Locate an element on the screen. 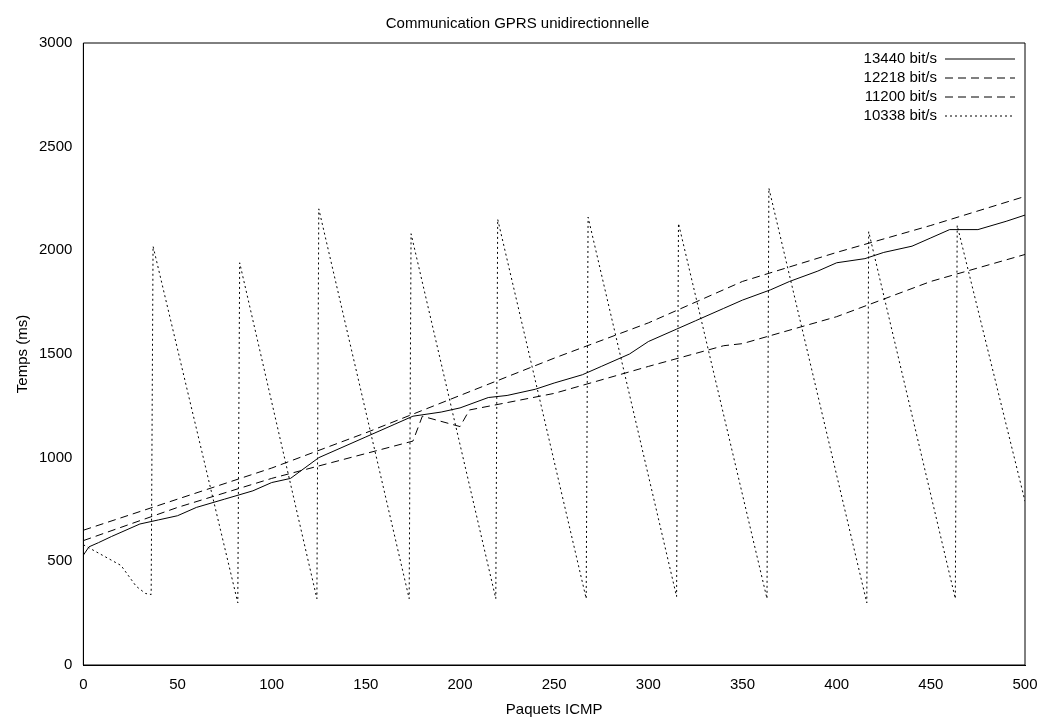 This screenshot has height=728, width=1045. legend-label: 11200 bit/s is located at coordinates (900, 96).